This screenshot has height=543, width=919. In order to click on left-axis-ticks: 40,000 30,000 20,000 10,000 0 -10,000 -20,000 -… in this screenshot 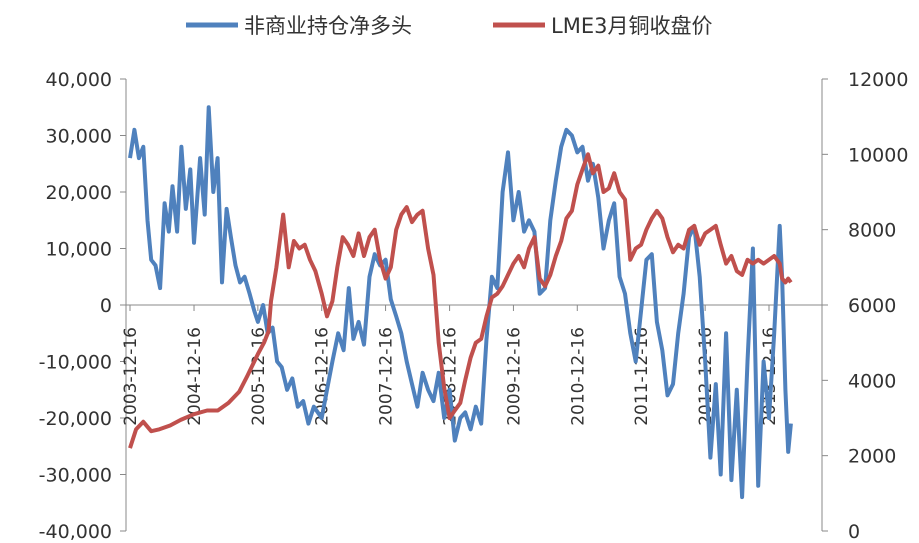, I will do `click(82, 306)`.